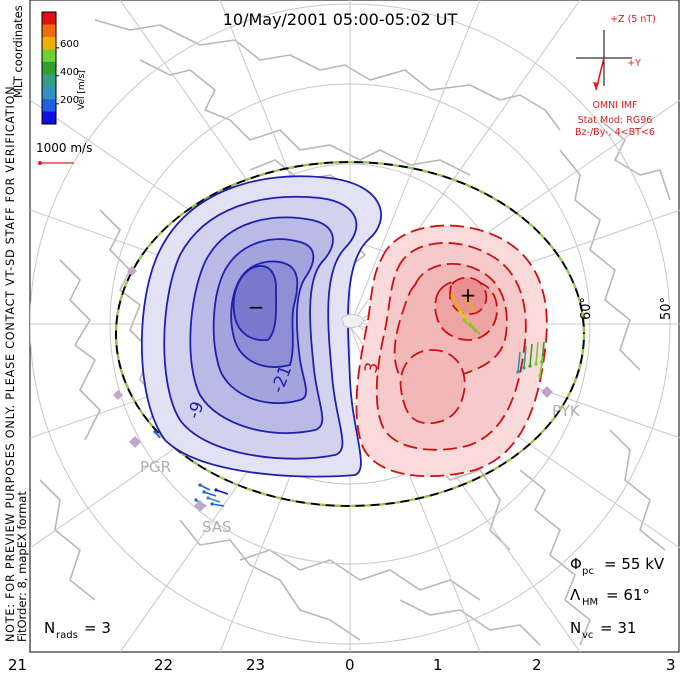 Image resolution: width=680 pixels, height=674 pixels. I want to click on mlt-tick-21: 21, so click(17, 665).